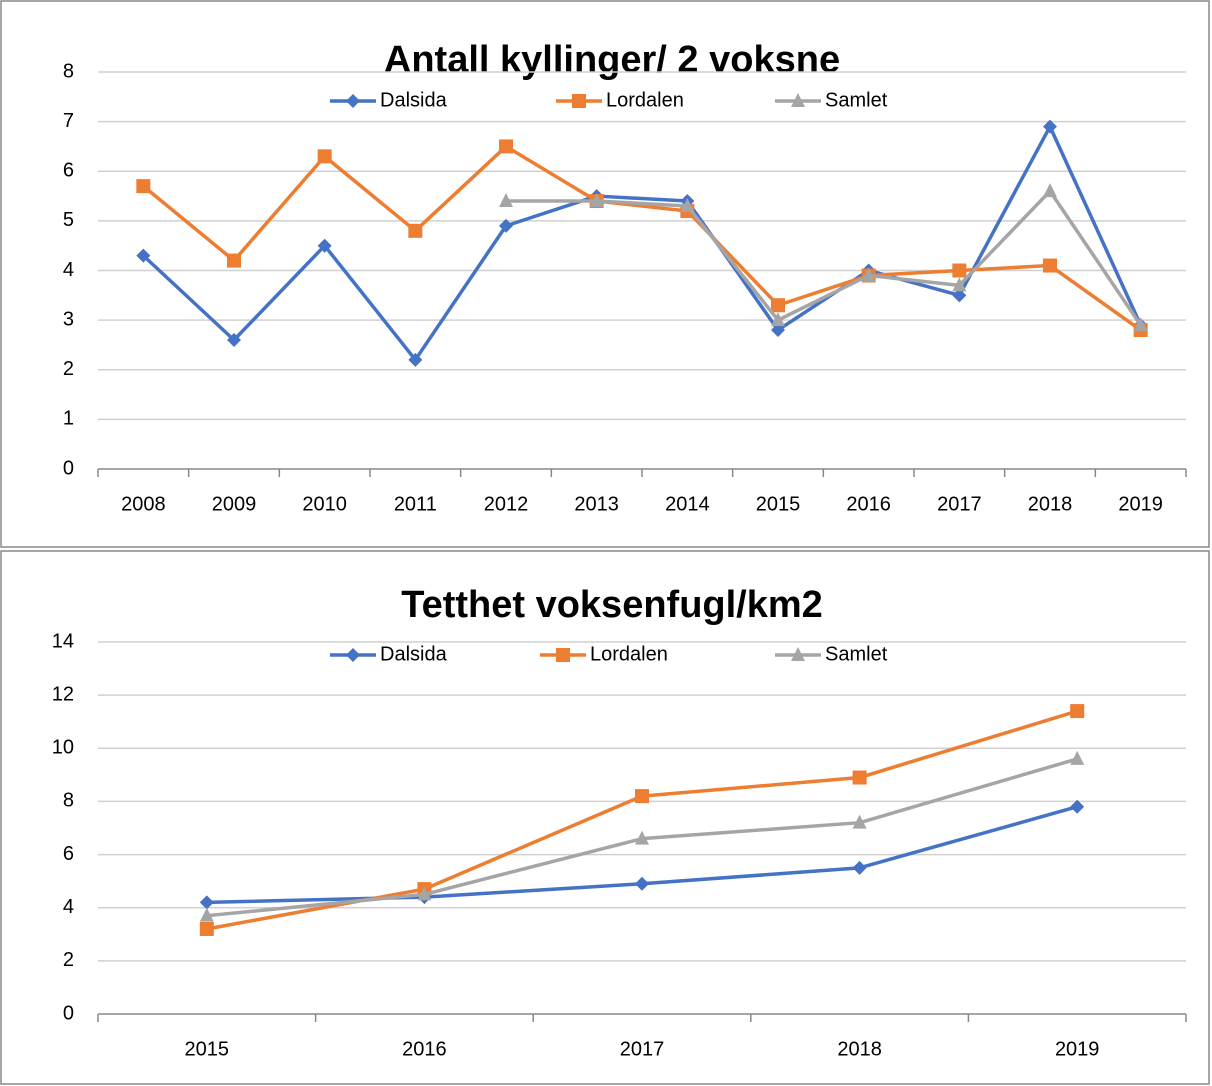 This screenshot has height=1086, width=1212. Describe the element at coordinates (63, 641) in the screenshot. I see `y-tick-label: 14` at that location.